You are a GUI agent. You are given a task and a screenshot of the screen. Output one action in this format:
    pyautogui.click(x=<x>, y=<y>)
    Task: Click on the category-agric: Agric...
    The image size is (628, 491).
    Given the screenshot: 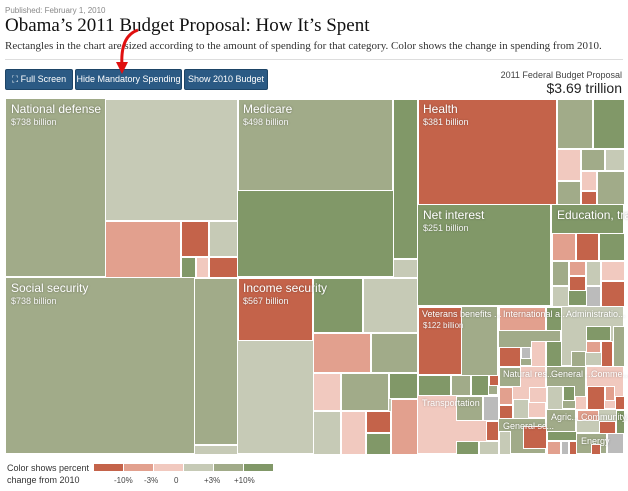 What is the action you would take?
    pyautogui.click(x=562, y=432)
    